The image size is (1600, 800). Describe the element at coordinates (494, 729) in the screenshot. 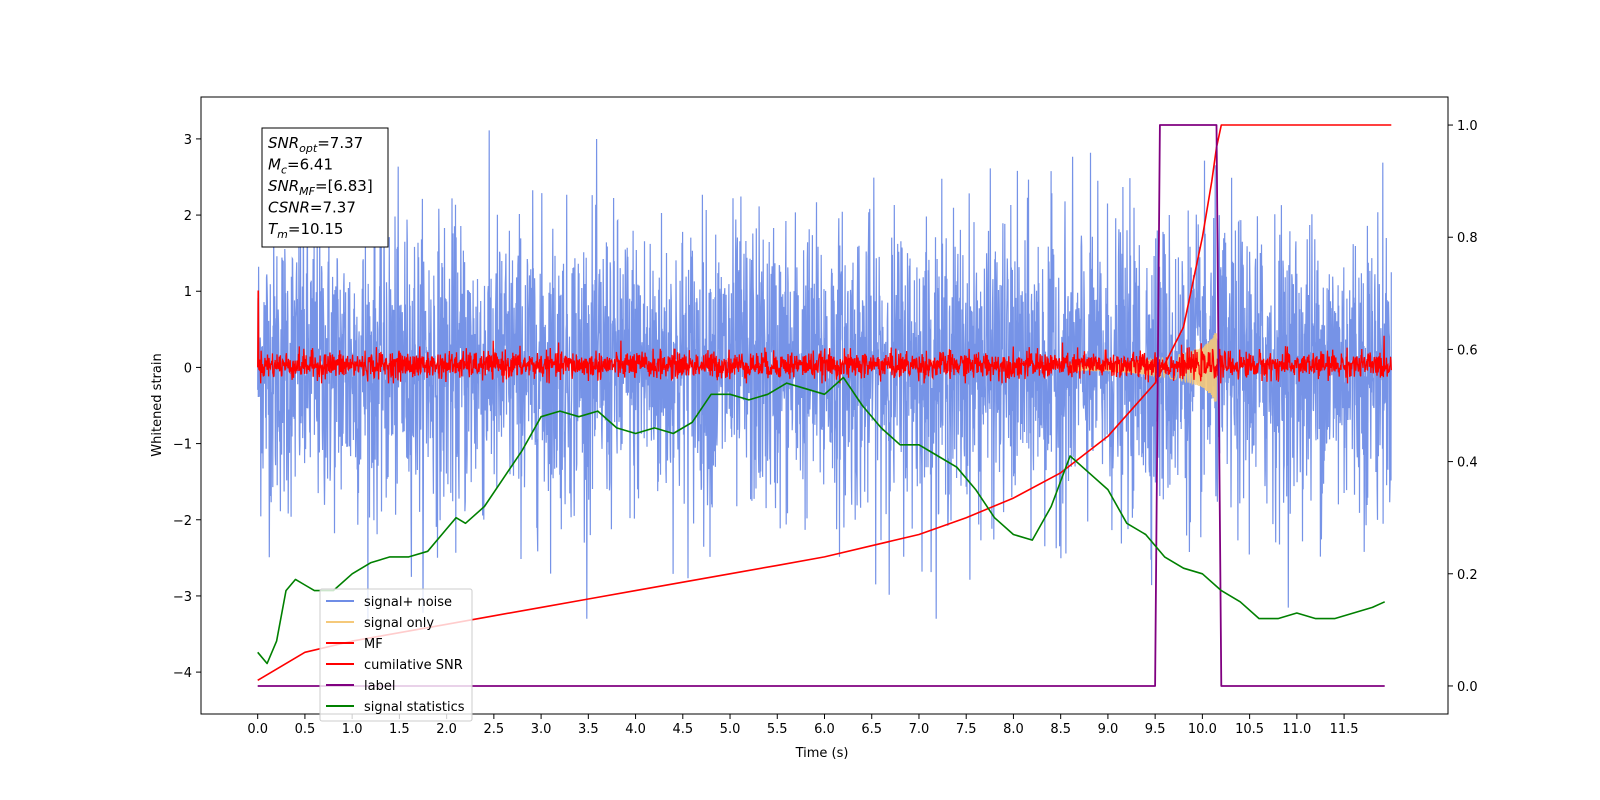

I see `x-tick-label: 2.5` at that location.